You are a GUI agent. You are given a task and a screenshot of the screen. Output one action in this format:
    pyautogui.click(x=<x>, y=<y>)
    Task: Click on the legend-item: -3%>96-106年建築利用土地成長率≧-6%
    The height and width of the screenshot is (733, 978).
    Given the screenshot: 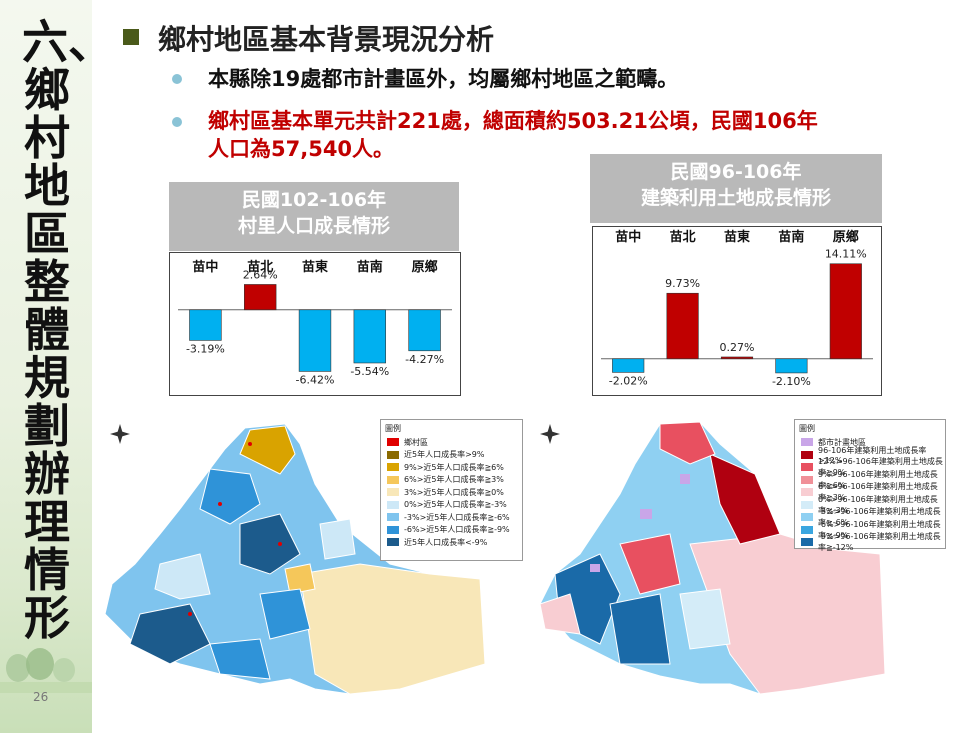 What is the action you would take?
    pyautogui.click(x=873, y=517)
    